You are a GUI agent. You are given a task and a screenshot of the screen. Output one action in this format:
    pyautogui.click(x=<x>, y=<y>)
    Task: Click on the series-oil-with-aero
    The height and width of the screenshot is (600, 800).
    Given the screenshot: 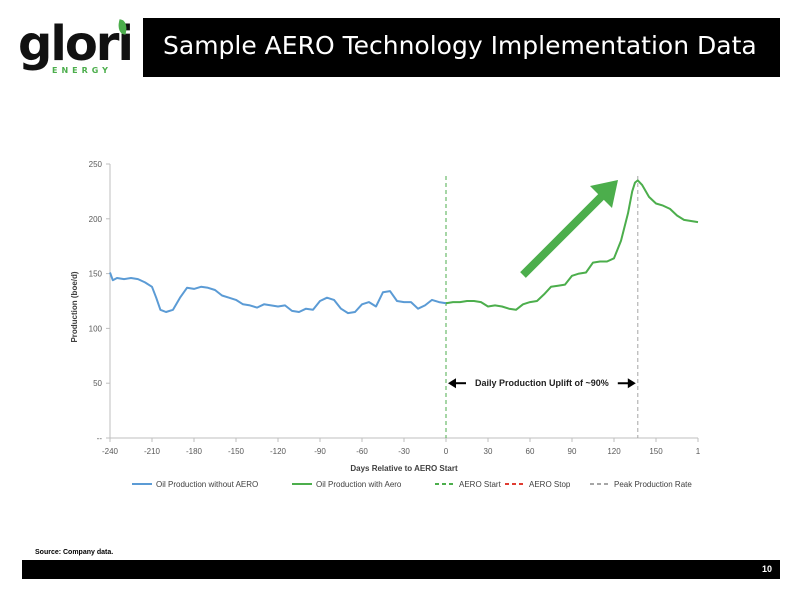 What is the action you would take?
    pyautogui.click(x=572, y=245)
    